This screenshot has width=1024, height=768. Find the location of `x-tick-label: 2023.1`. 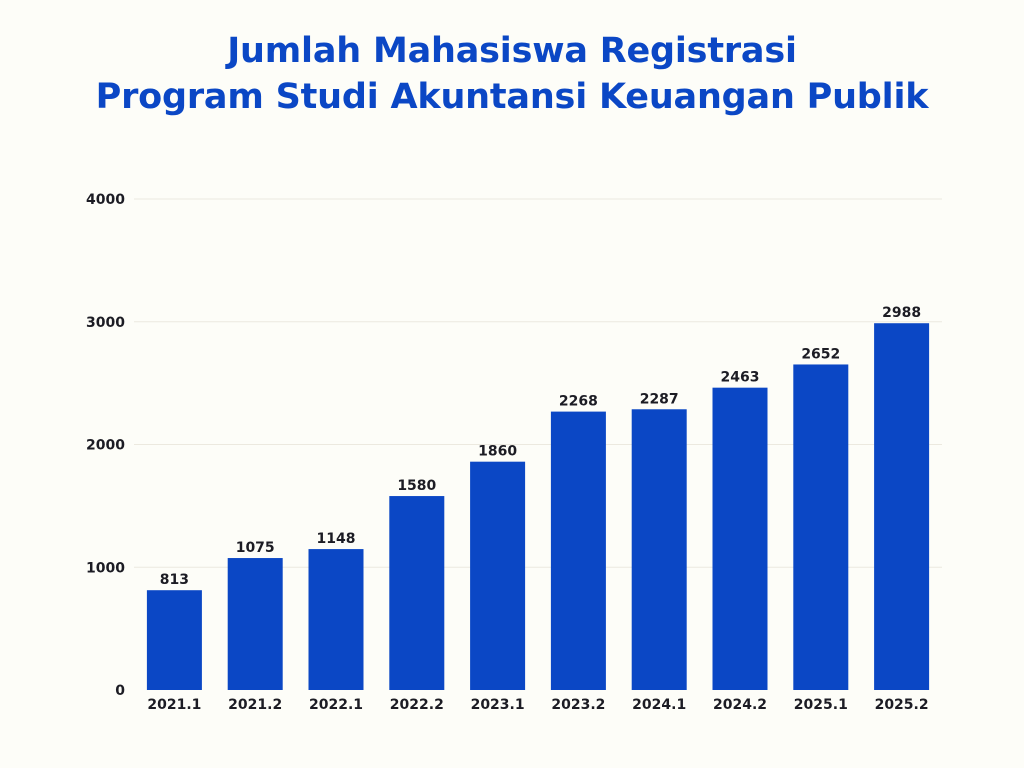

x-tick-label: 2023.1 is located at coordinates (498, 705).